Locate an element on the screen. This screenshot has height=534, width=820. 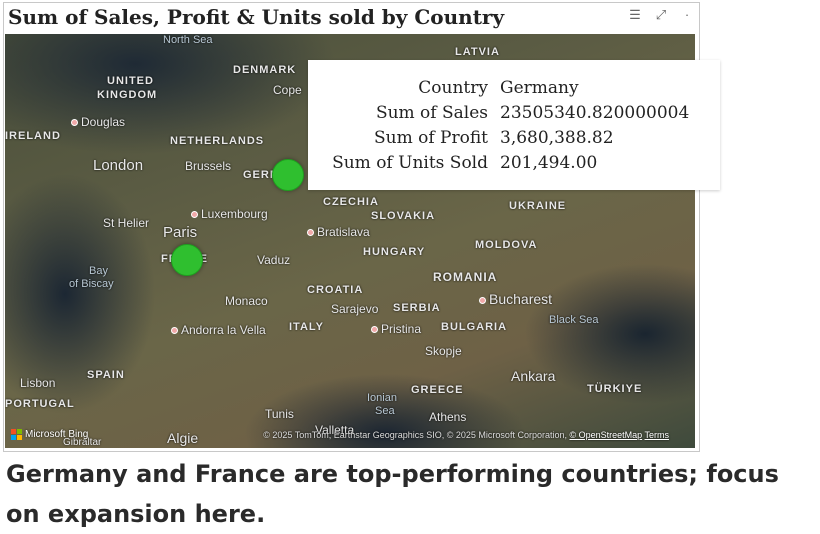
microsoft-logo-icon is located at coordinates (16, 434).